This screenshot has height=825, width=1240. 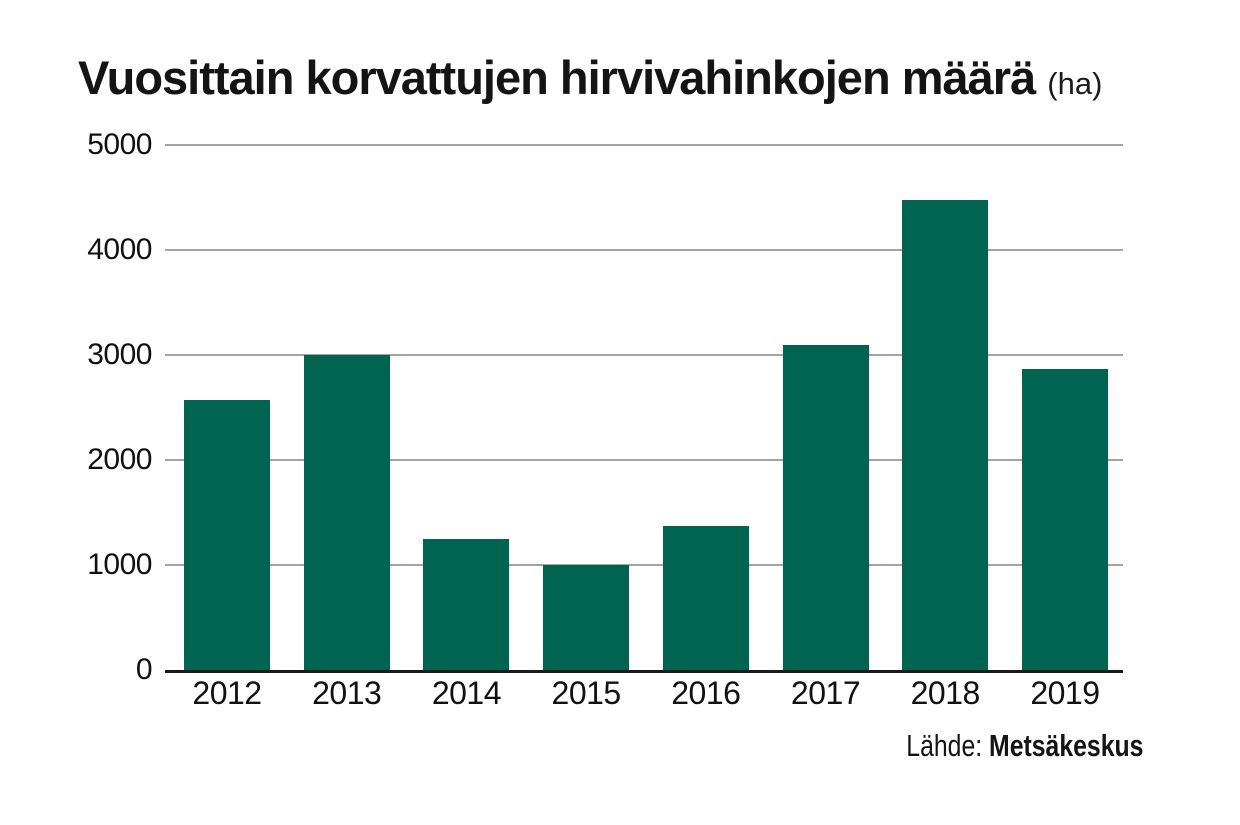 I want to click on x-axis-label-2015: 2015, so click(x=586, y=693).